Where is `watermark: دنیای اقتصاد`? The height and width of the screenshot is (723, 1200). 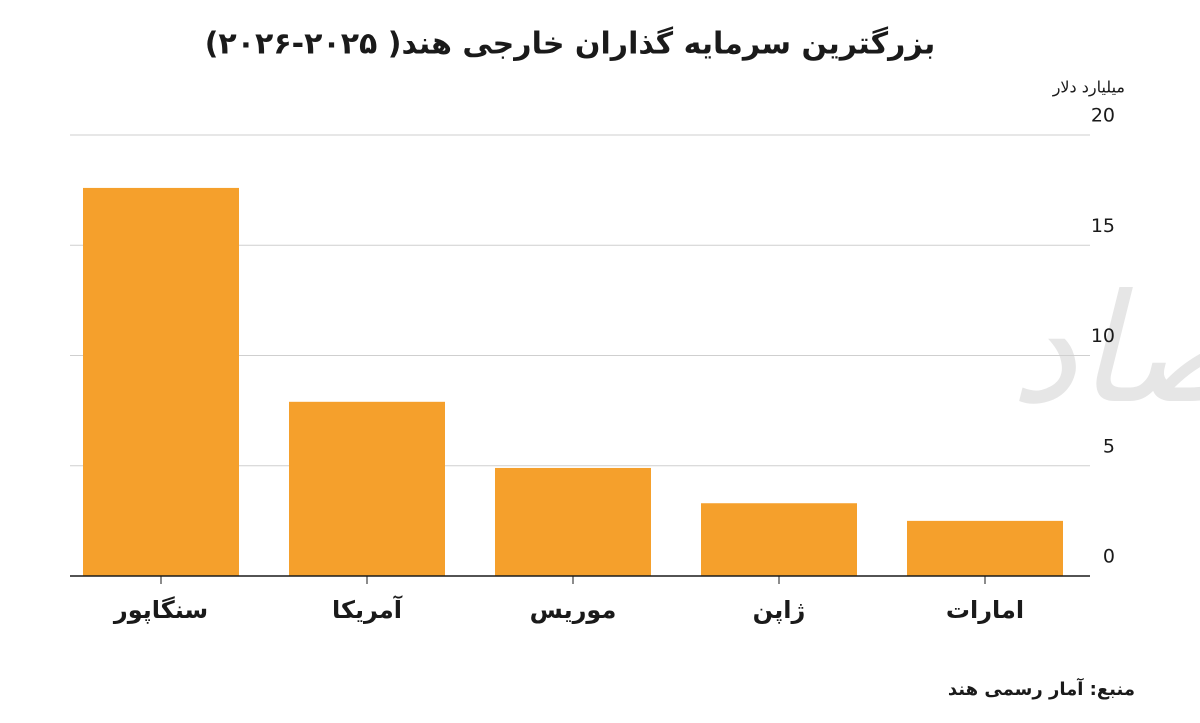 watermark: دنیای اقتصاد is located at coordinates (1105, 350).